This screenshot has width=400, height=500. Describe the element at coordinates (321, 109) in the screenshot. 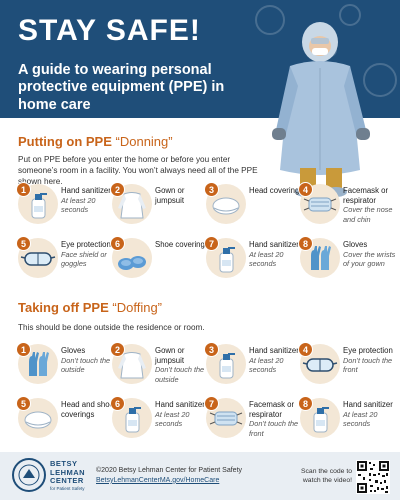

I see `ppe-figure-icon` at that location.